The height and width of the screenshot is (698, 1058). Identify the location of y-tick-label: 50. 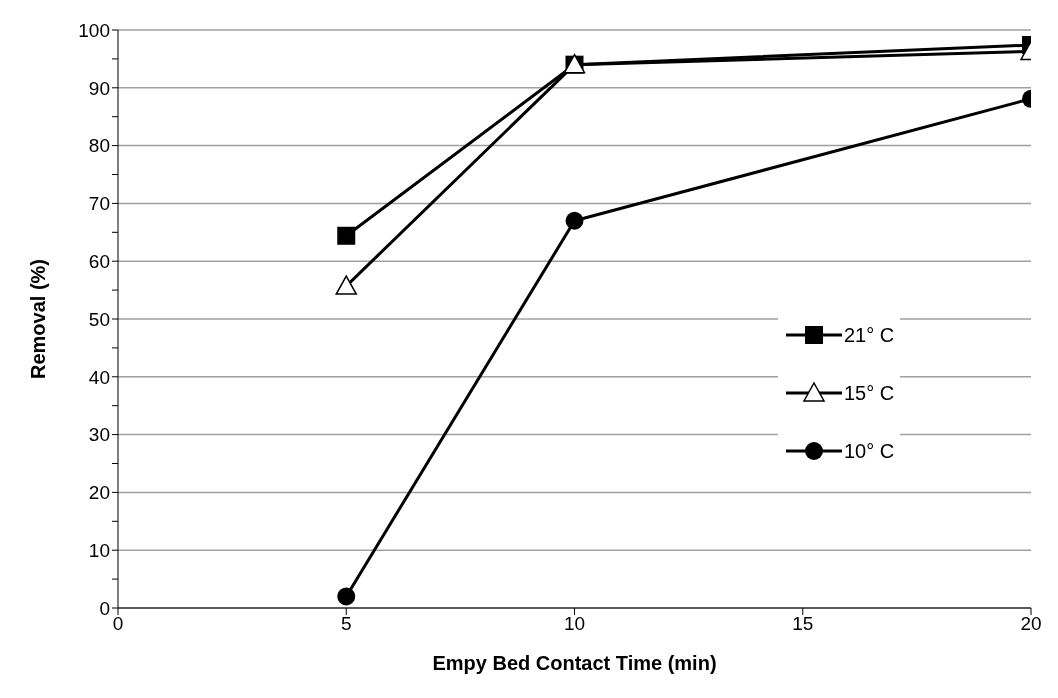
(99, 319).